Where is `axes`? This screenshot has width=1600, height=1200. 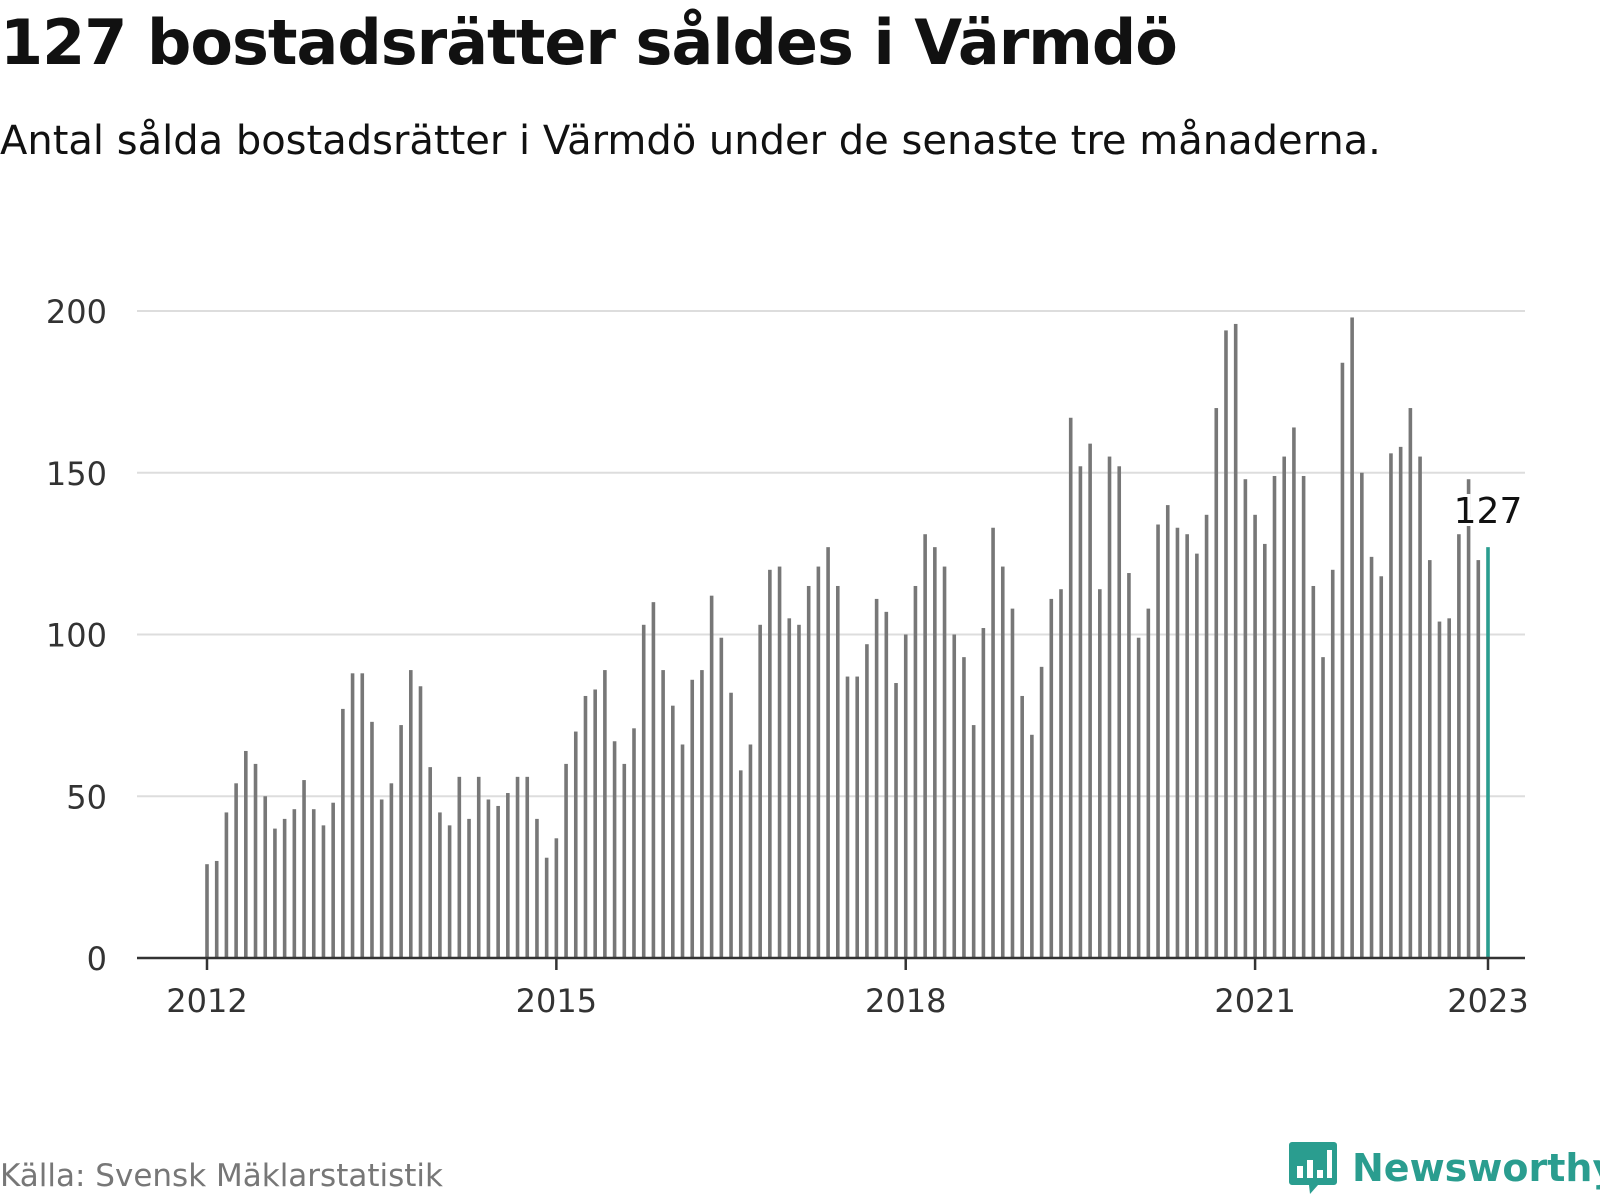 axes is located at coordinates (831, 963).